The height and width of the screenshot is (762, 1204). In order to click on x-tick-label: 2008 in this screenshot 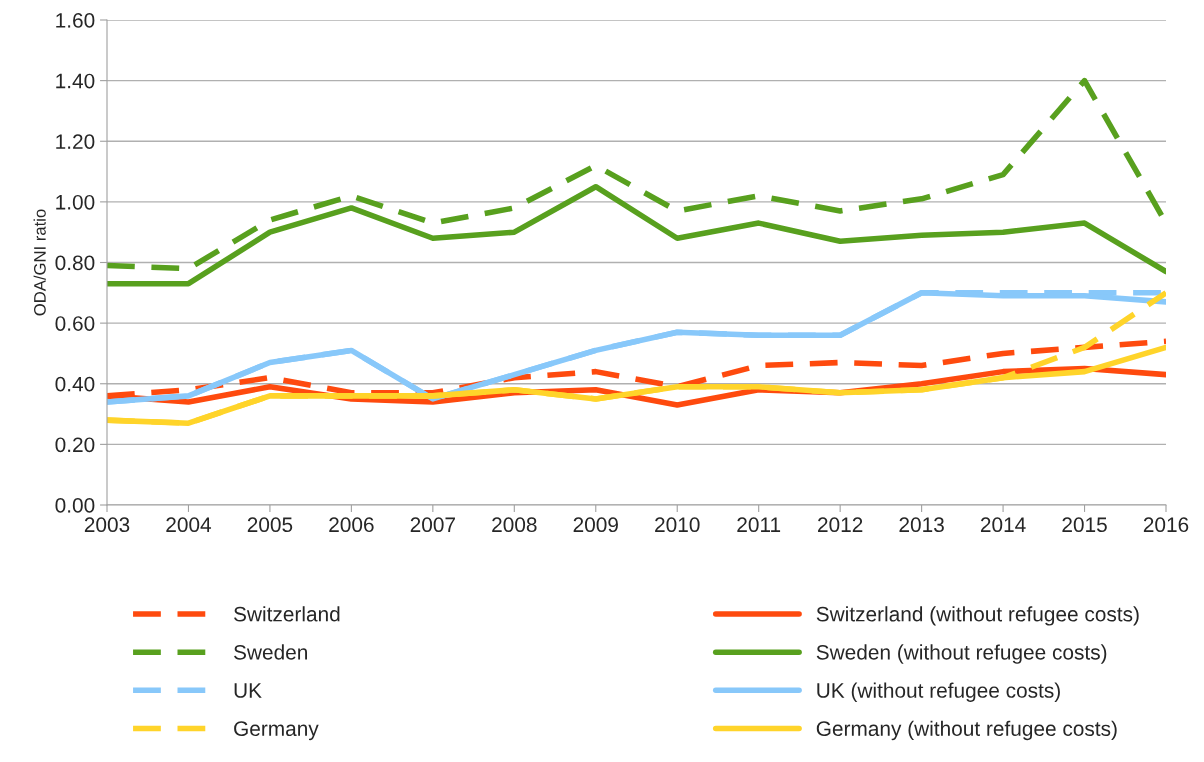, I will do `click(514, 525)`.